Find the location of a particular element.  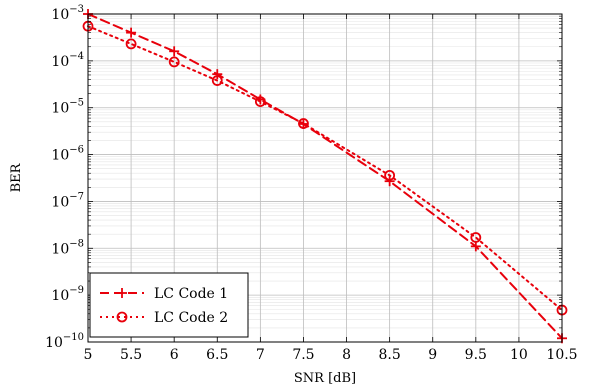

x-tick-label: 10 is located at coordinates (519, 355).